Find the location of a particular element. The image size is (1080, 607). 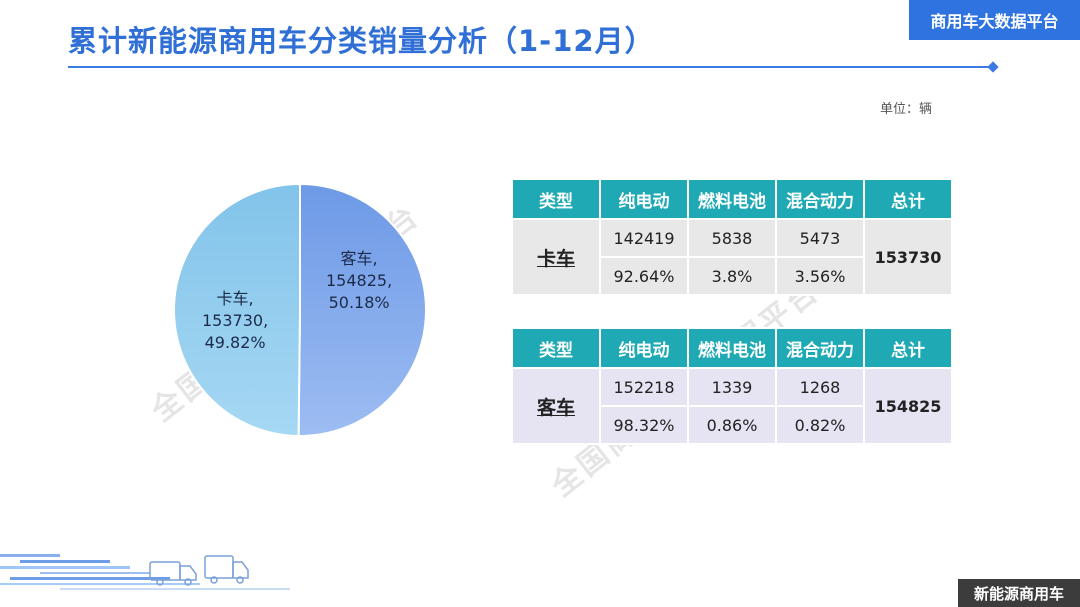

truck-speed-lines-graphic is located at coordinates (145, 572).